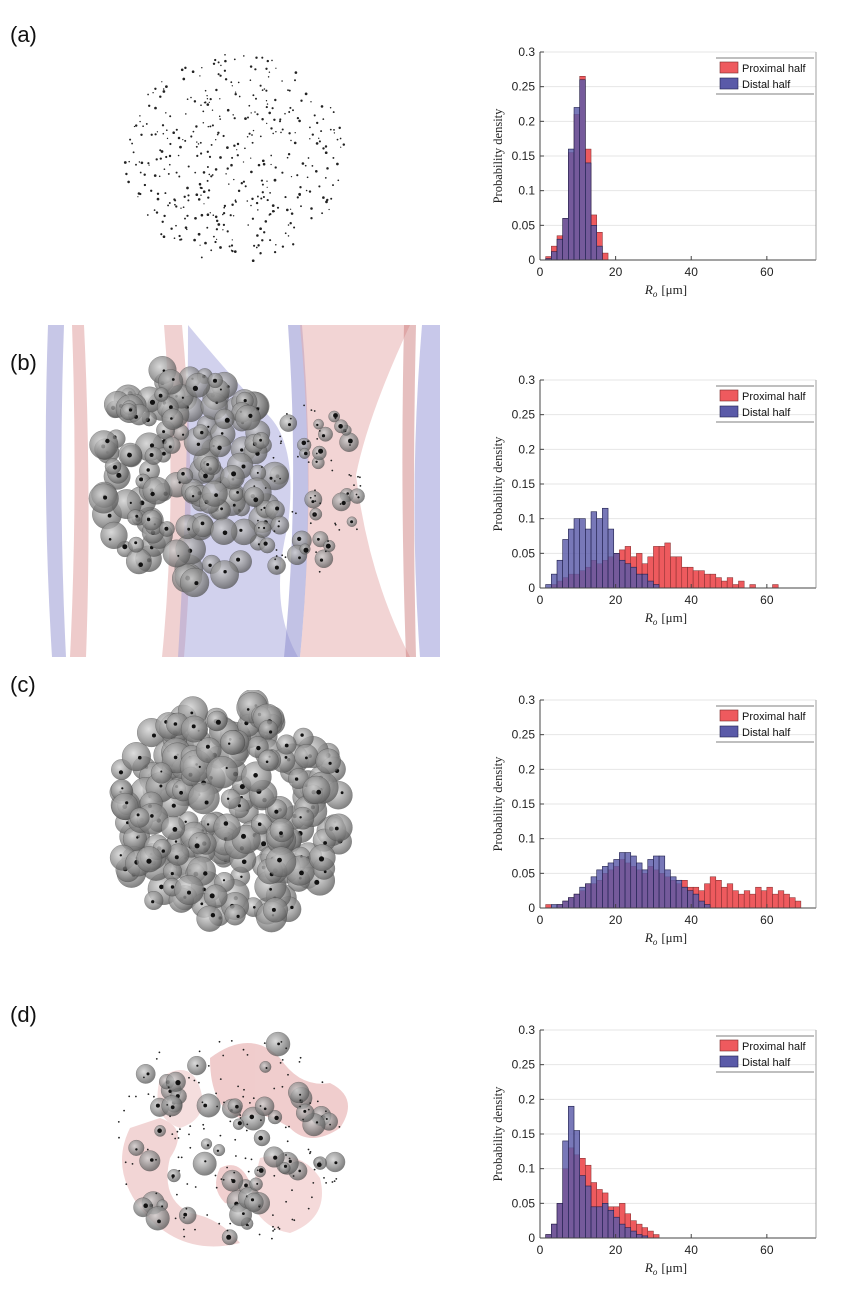  Describe the element at coordinates (524, 156) in the screenshot. I see `y-tick-label: 0.15` at that location.